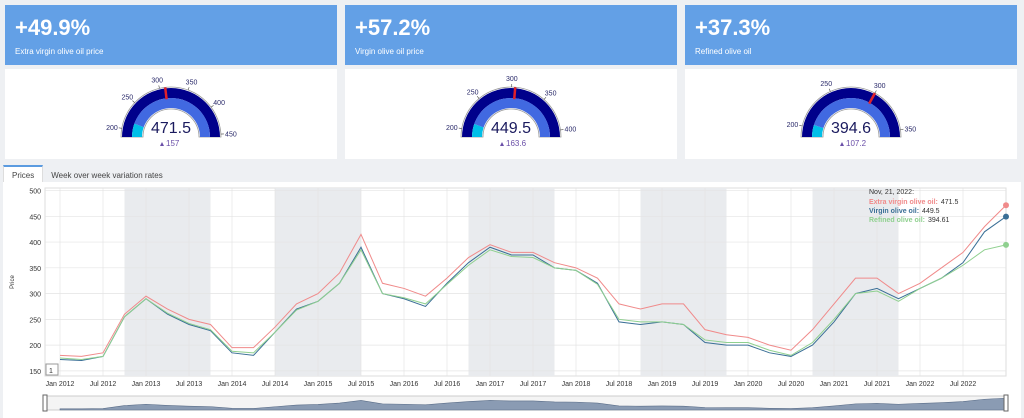  What do you see at coordinates (107, 175) in the screenshot?
I see `tab: Week over week variation rates` at bounding box center [107, 175].